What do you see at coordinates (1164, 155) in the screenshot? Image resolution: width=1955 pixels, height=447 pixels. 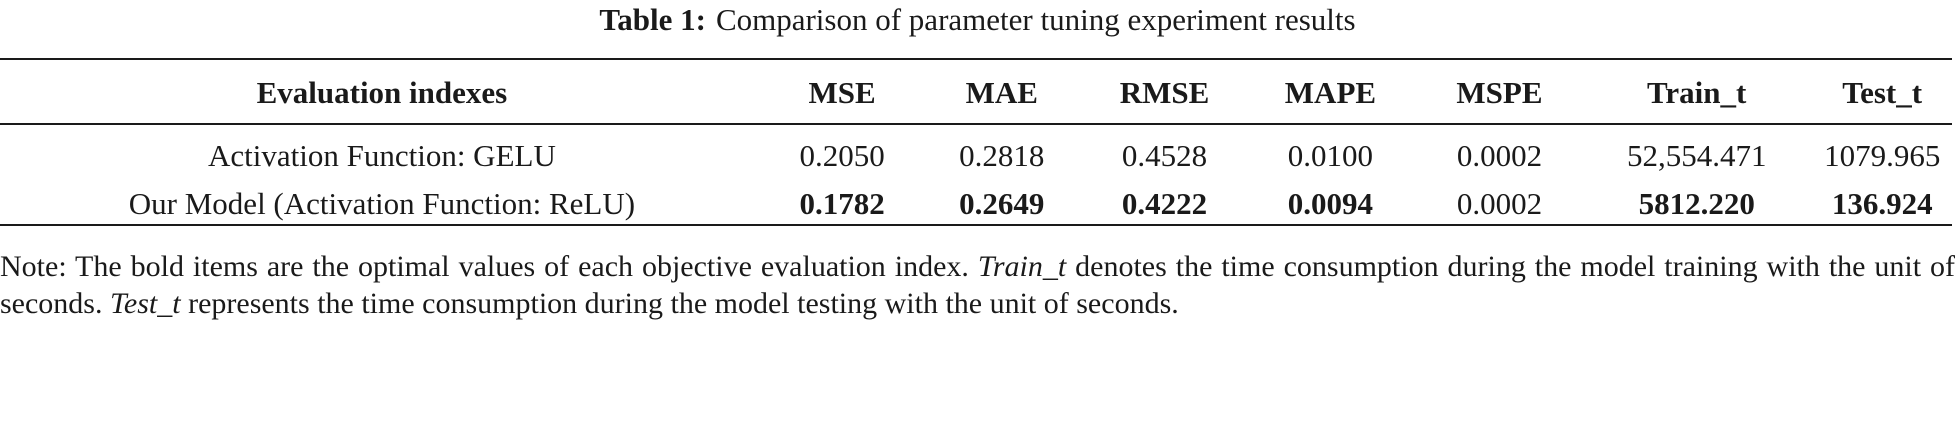 I see `cell-rmse: 0.4528` at bounding box center [1164, 155].